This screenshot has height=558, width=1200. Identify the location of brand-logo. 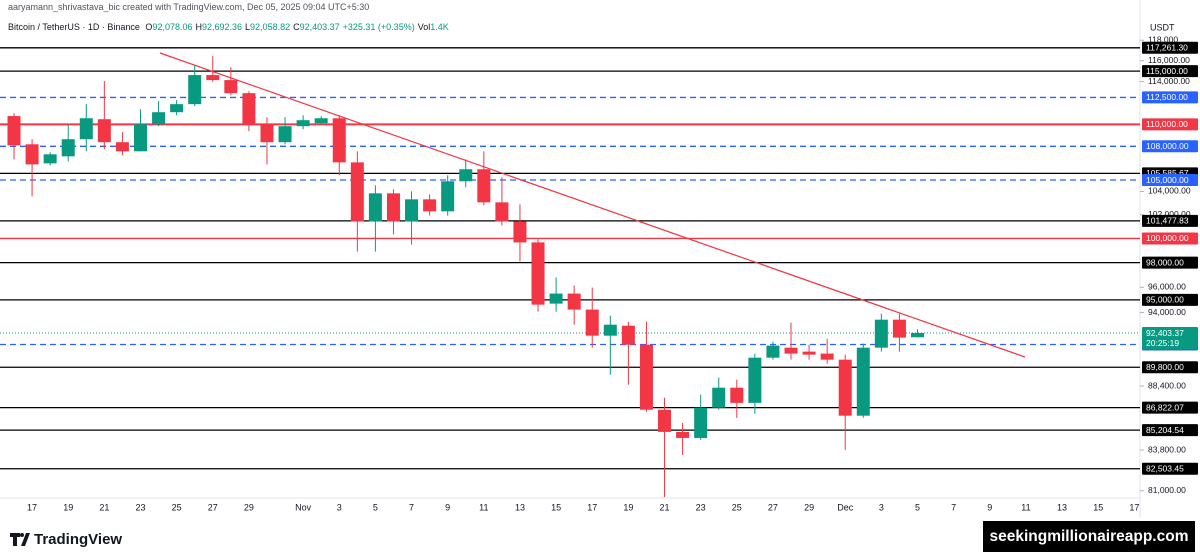
(20, 539).